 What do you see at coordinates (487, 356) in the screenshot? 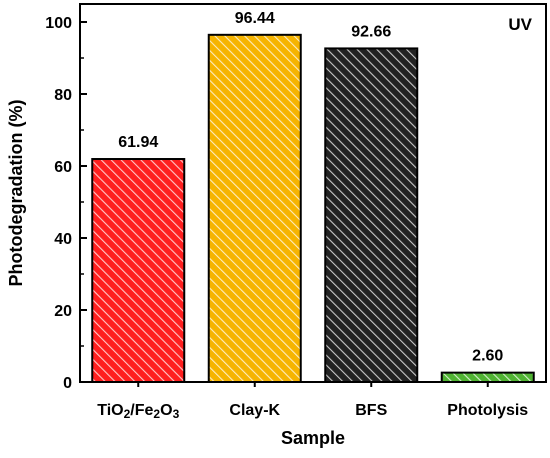
I see `bar-value-label: 2.60` at bounding box center [487, 356].